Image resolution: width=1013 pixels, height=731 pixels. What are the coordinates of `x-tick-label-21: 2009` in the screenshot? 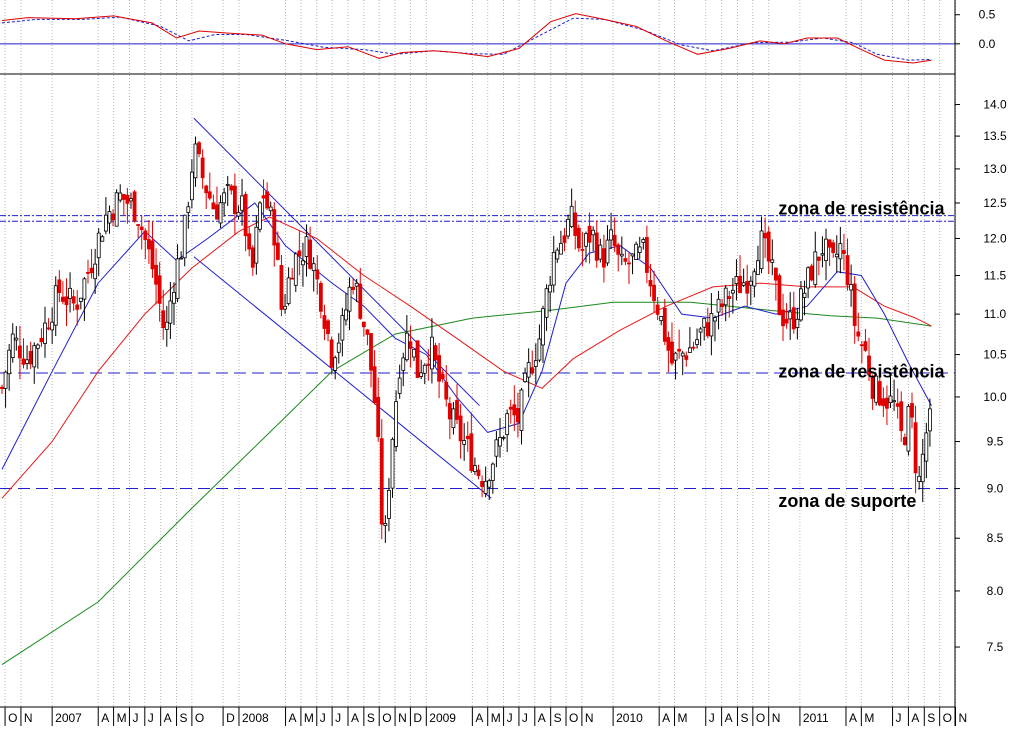 It's located at (442, 718).